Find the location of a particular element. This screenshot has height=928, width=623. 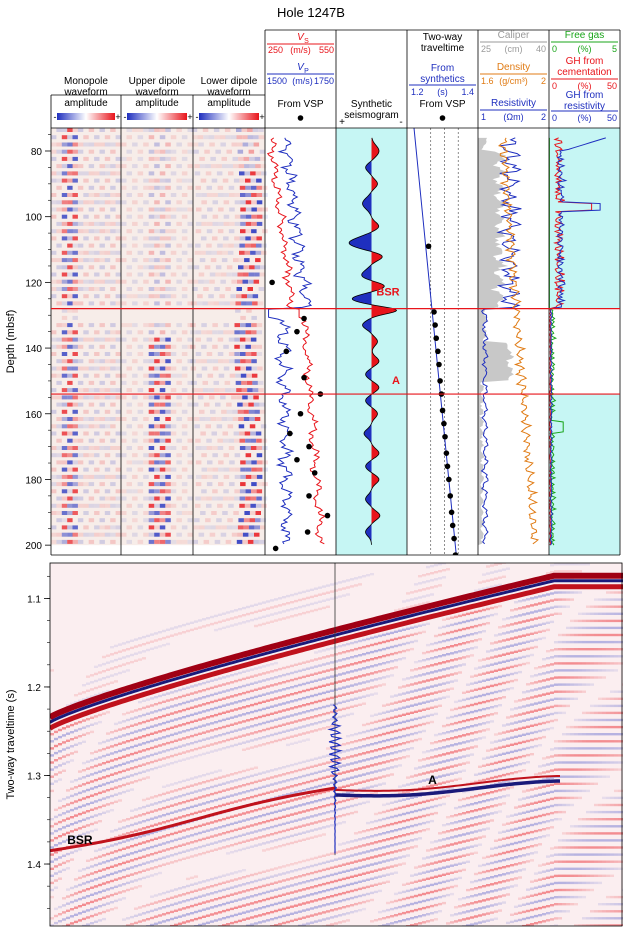

gh-resist-max: 50 is located at coordinates (612, 118).